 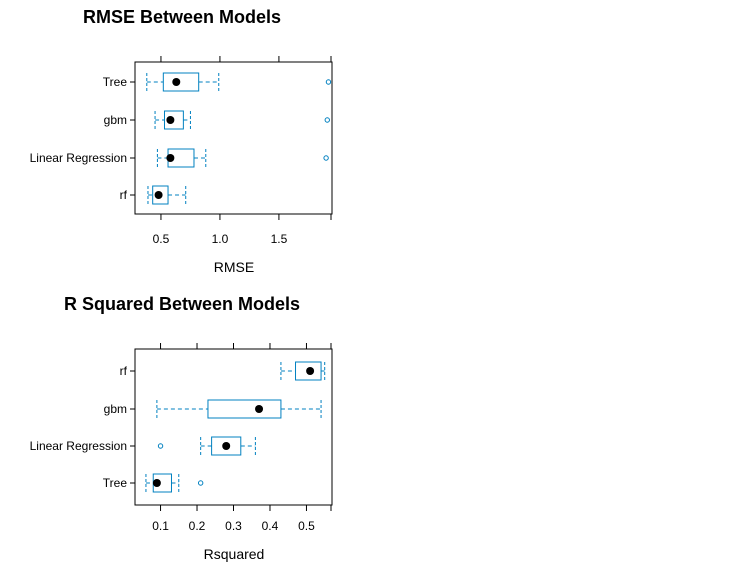 I want to click on rsquared-x-tick-label: 0.4, so click(x=270, y=526).